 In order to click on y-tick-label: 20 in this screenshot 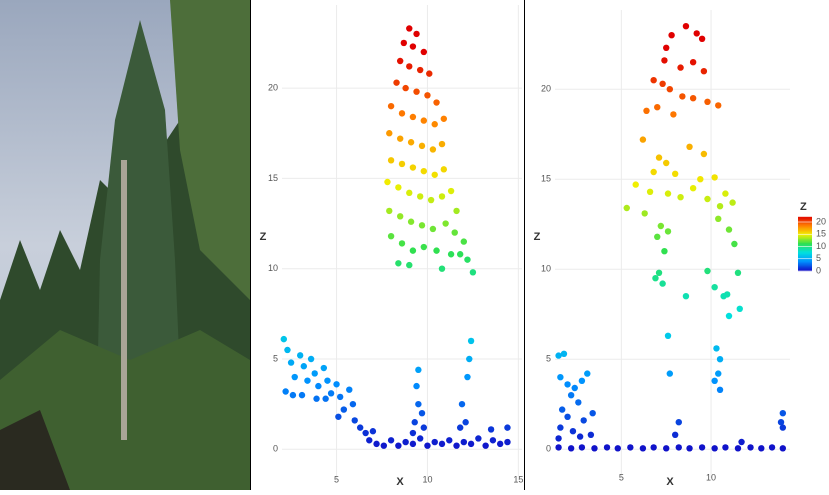, I will do `click(273, 87)`.